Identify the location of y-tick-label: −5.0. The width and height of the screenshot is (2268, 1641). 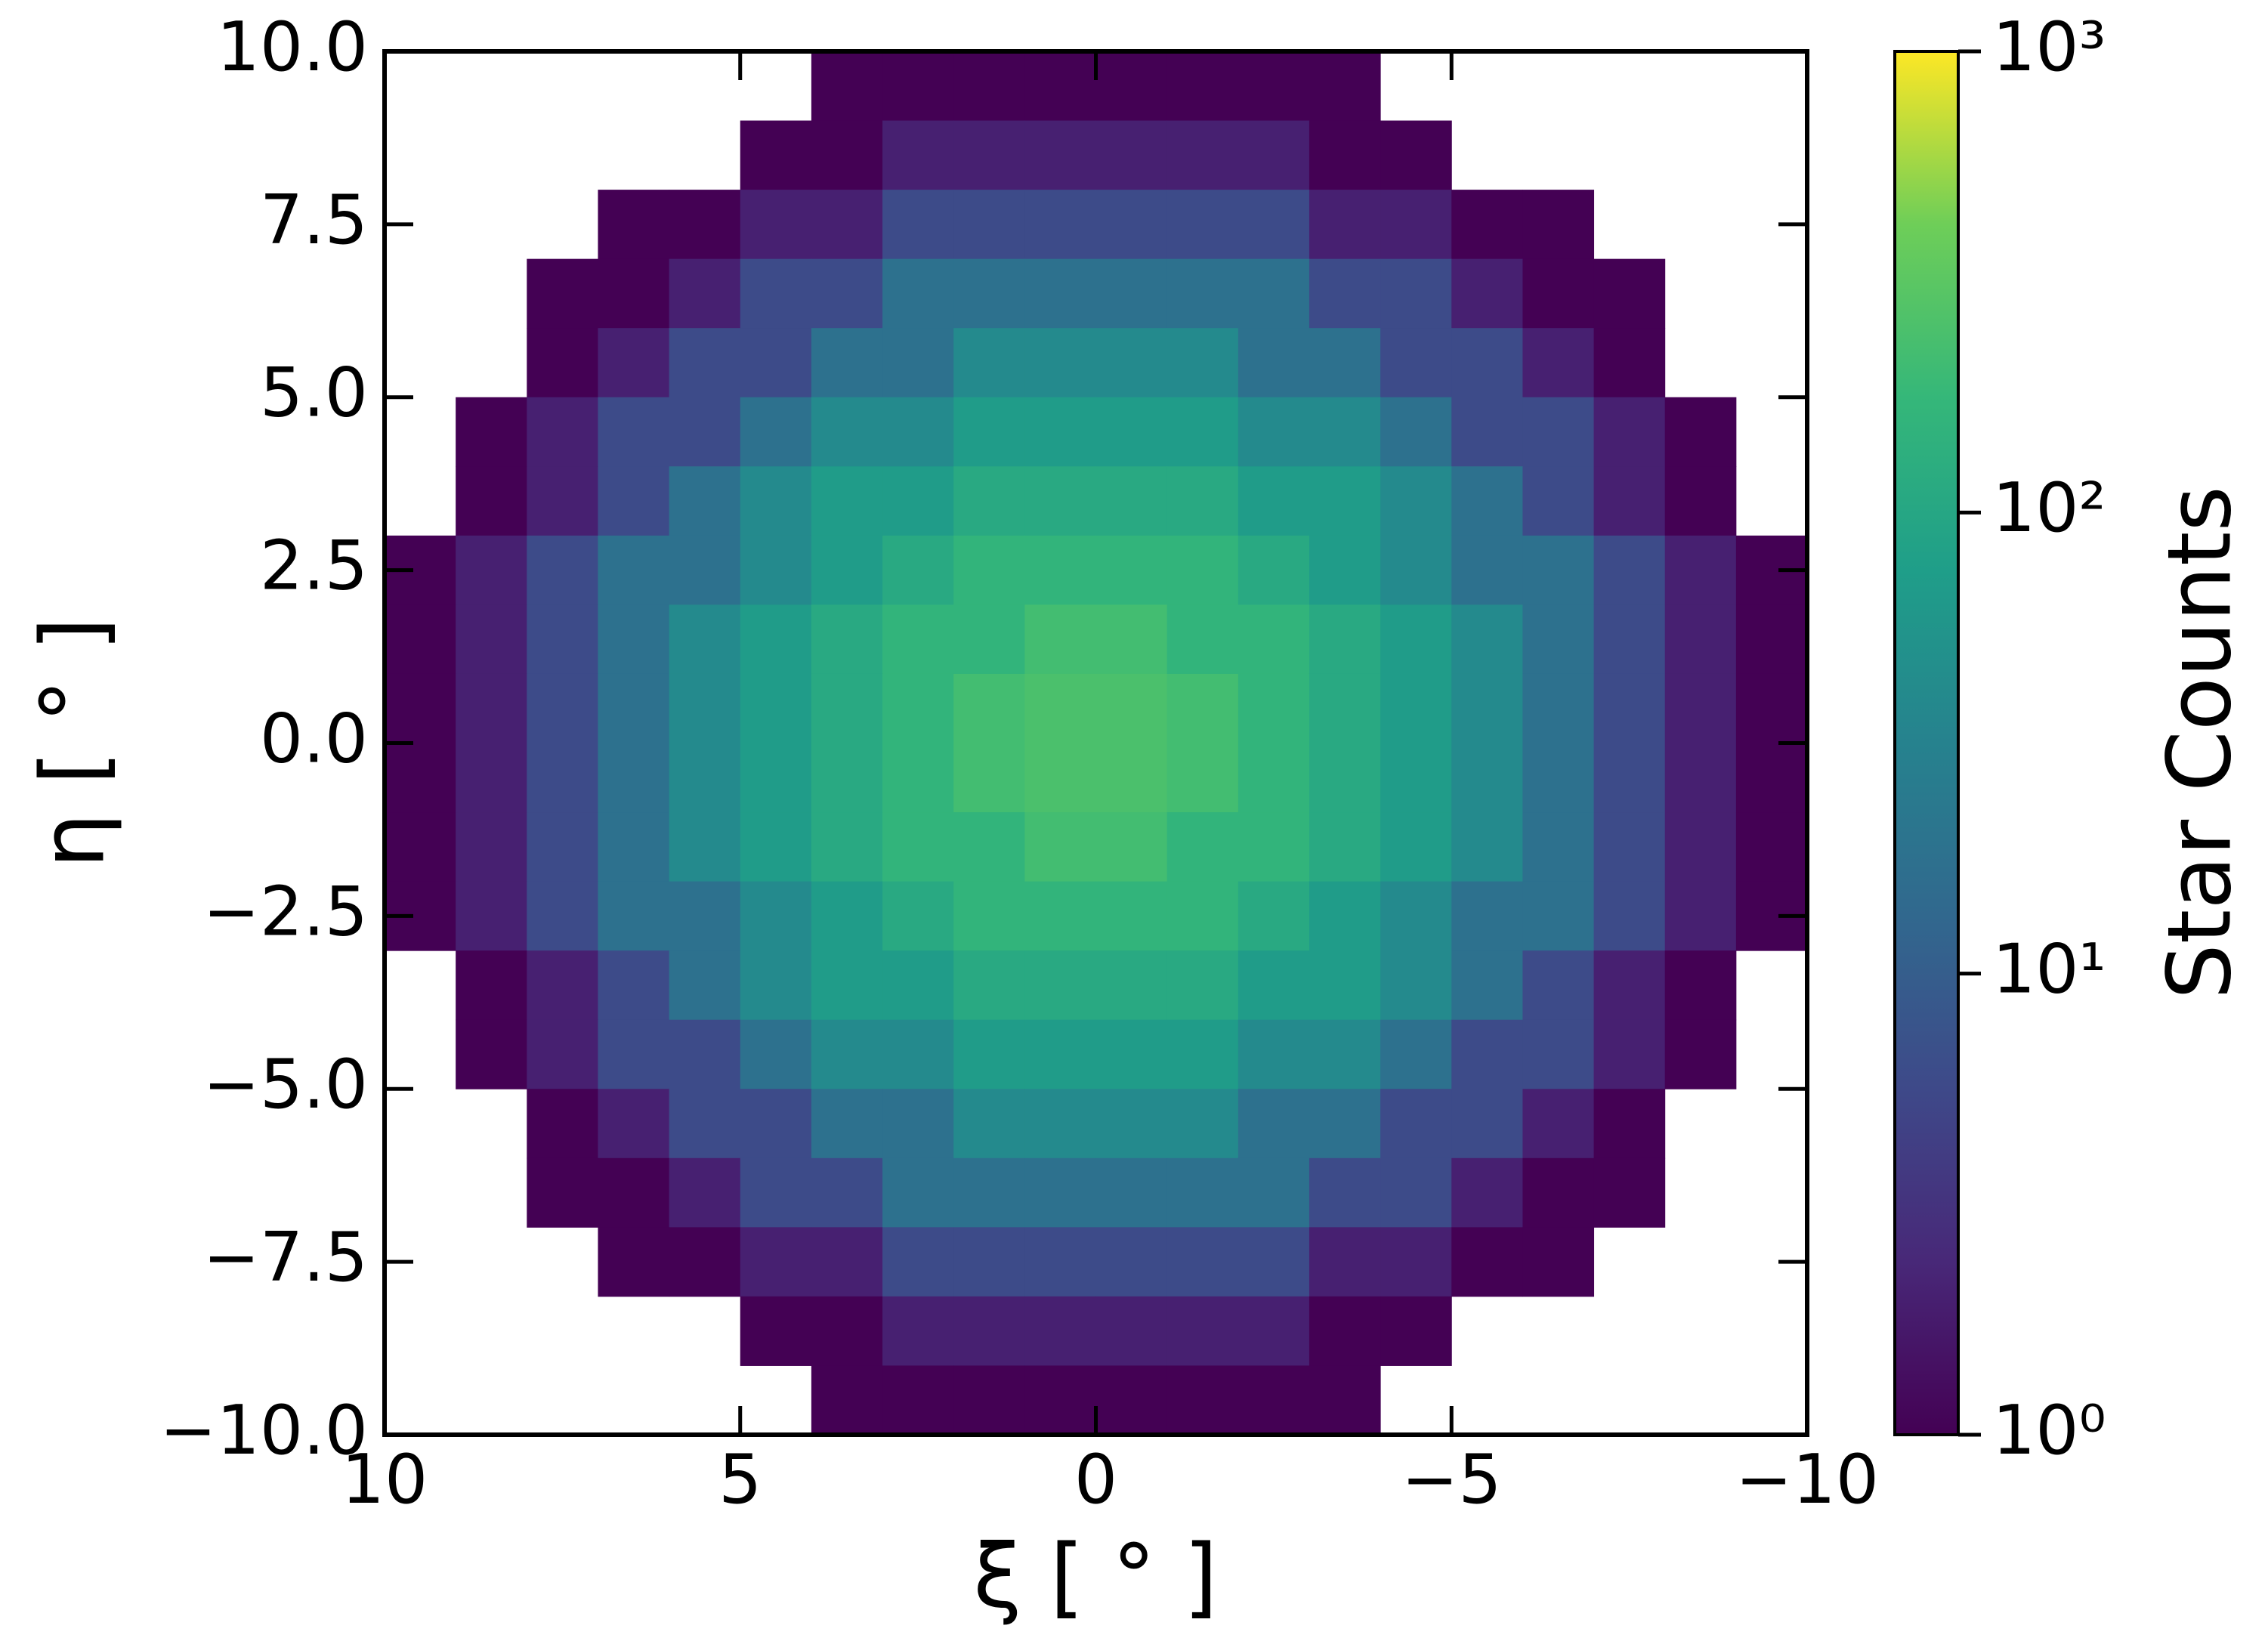
(285, 1084).